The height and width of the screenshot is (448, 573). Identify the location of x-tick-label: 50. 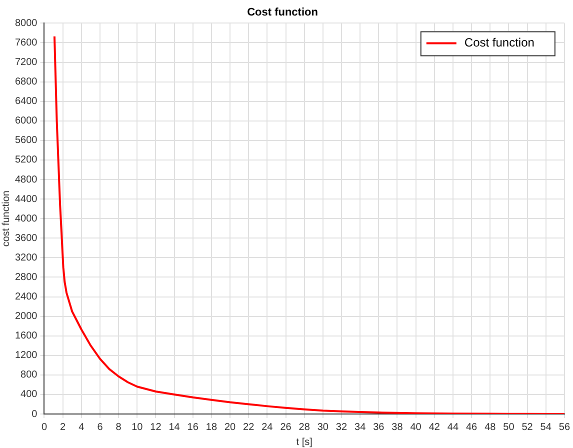
(509, 427).